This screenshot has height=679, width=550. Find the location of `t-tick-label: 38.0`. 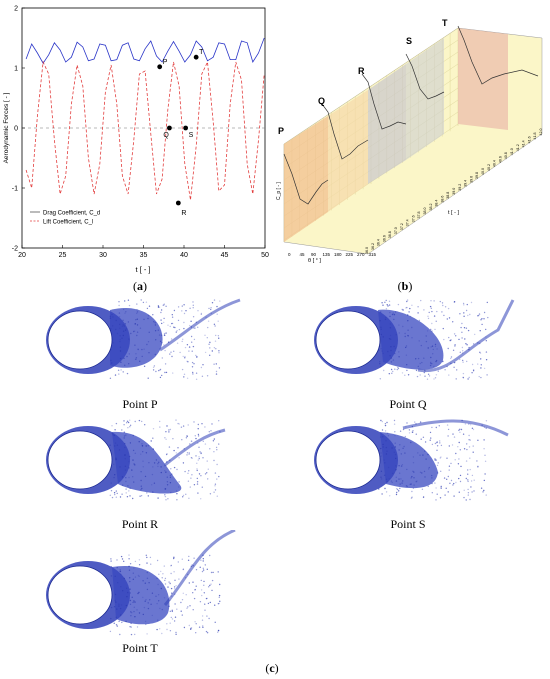

t-tick-label: 38.0 is located at coordinates (425, 211).